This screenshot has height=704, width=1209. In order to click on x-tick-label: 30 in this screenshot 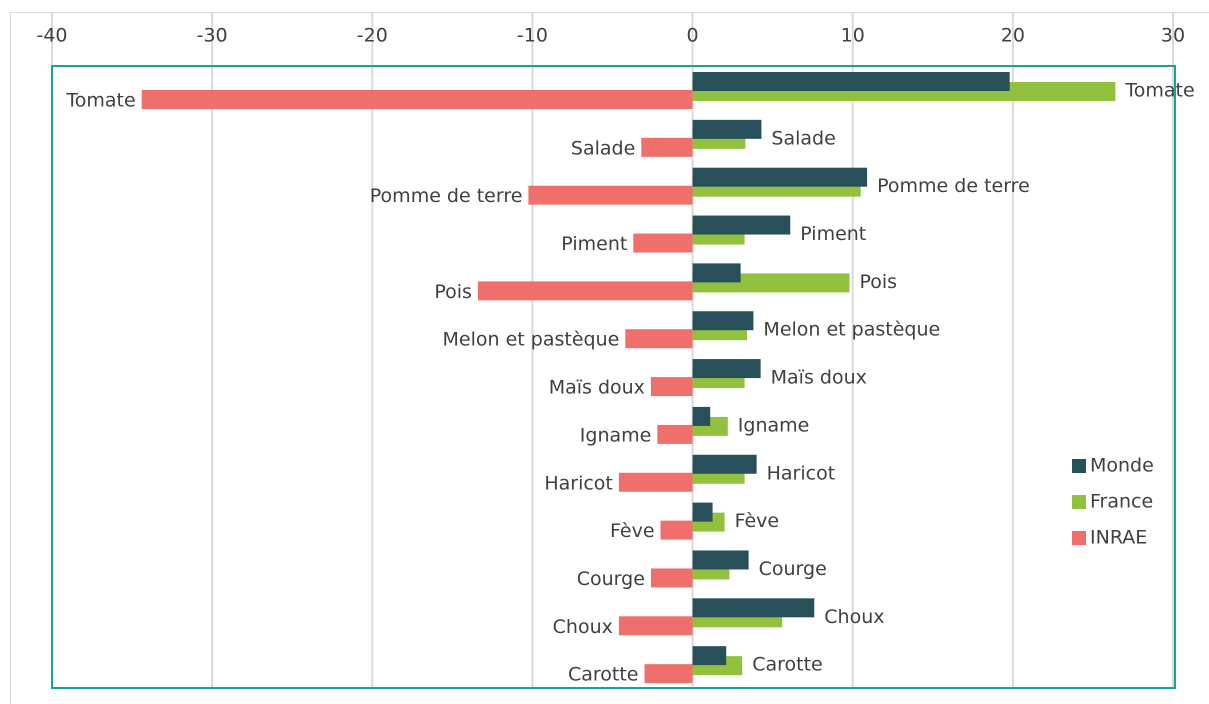, I will do `click(1173, 36)`.